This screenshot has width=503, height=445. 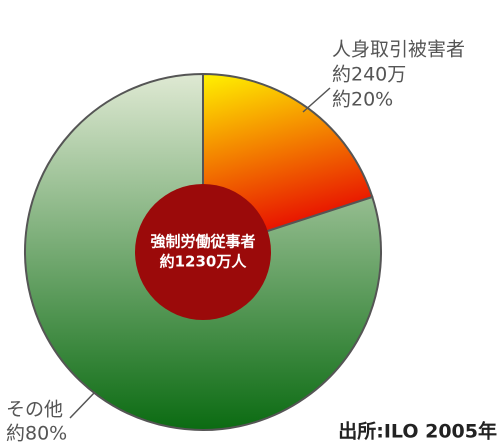 What do you see at coordinates (362, 100) in the screenshot?
I see `value-label: 約20%` at bounding box center [362, 100].